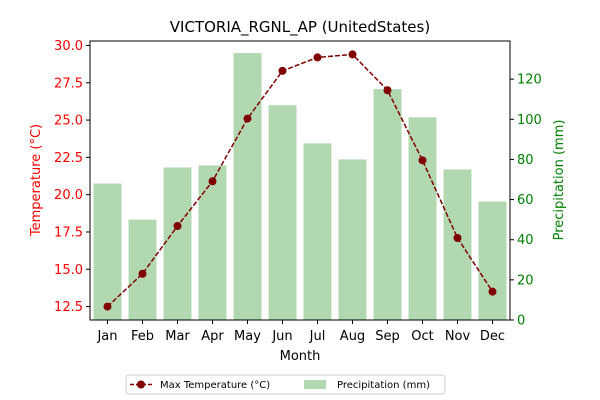 The height and width of the screenshot is (400, 600). What do you see at coordinates (68, 195) in the screenshot?
I see `left-tick-label: 20.0` at bounding box center [68, 195].